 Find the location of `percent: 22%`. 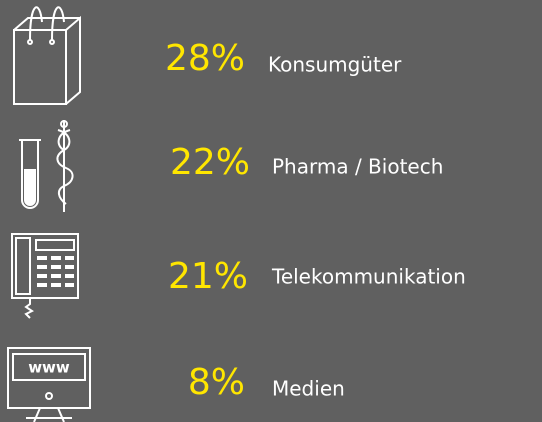

percent: 22% is located at coordinates (210, 162).